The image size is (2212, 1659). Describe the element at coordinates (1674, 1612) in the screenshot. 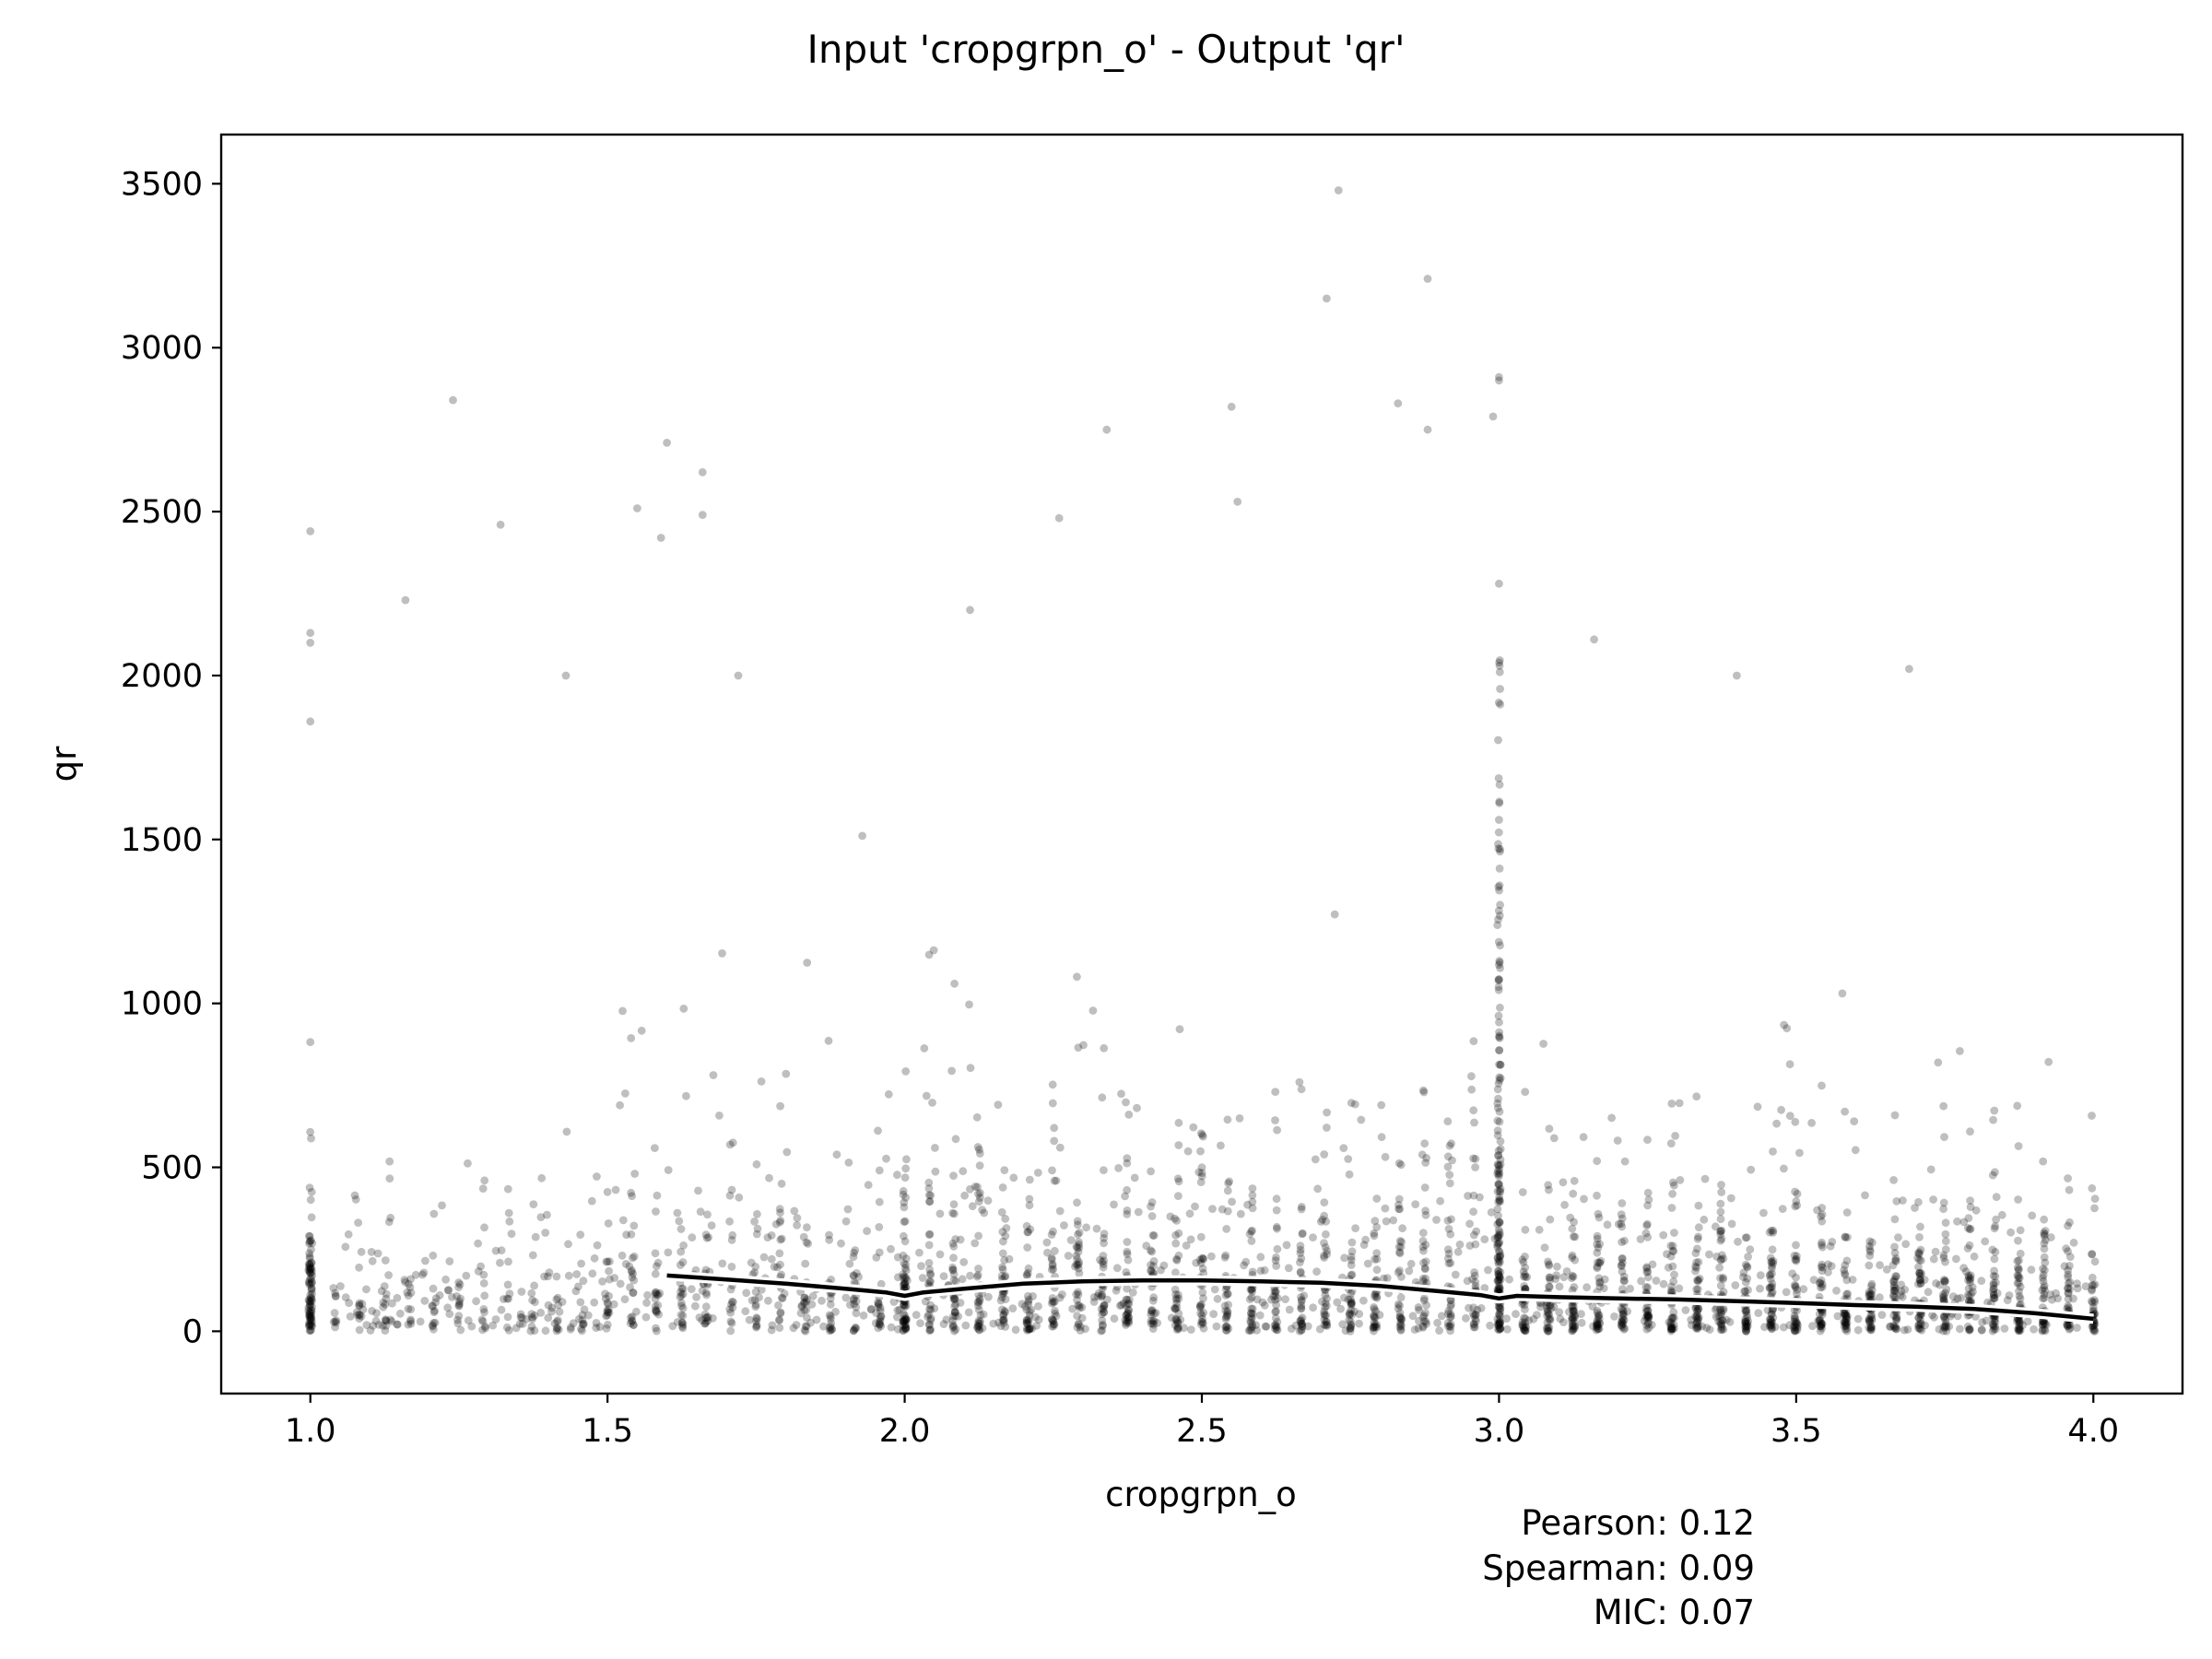

I see `mic-stat: MIC: 0.07` at that location.